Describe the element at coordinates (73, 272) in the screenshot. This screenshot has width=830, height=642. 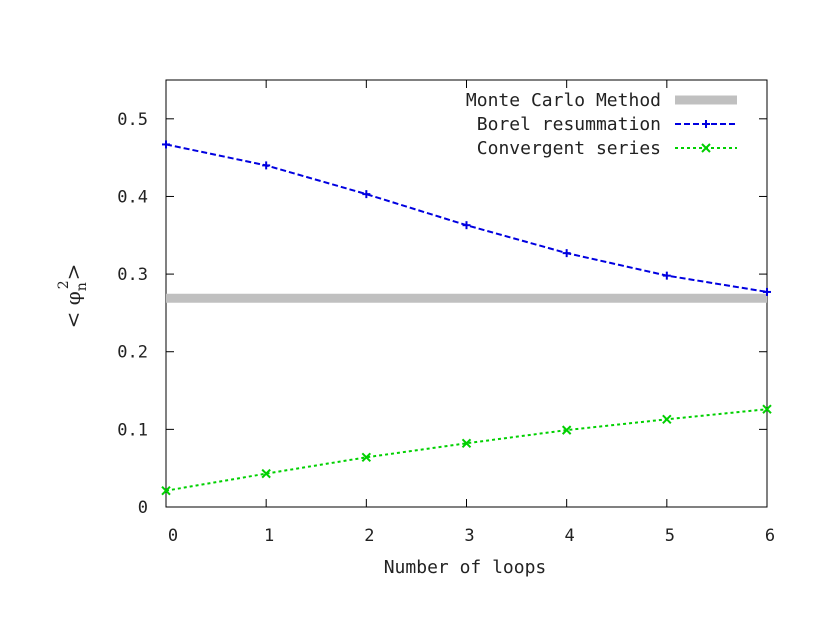
I see `y-axis-title-close: >` at that location.